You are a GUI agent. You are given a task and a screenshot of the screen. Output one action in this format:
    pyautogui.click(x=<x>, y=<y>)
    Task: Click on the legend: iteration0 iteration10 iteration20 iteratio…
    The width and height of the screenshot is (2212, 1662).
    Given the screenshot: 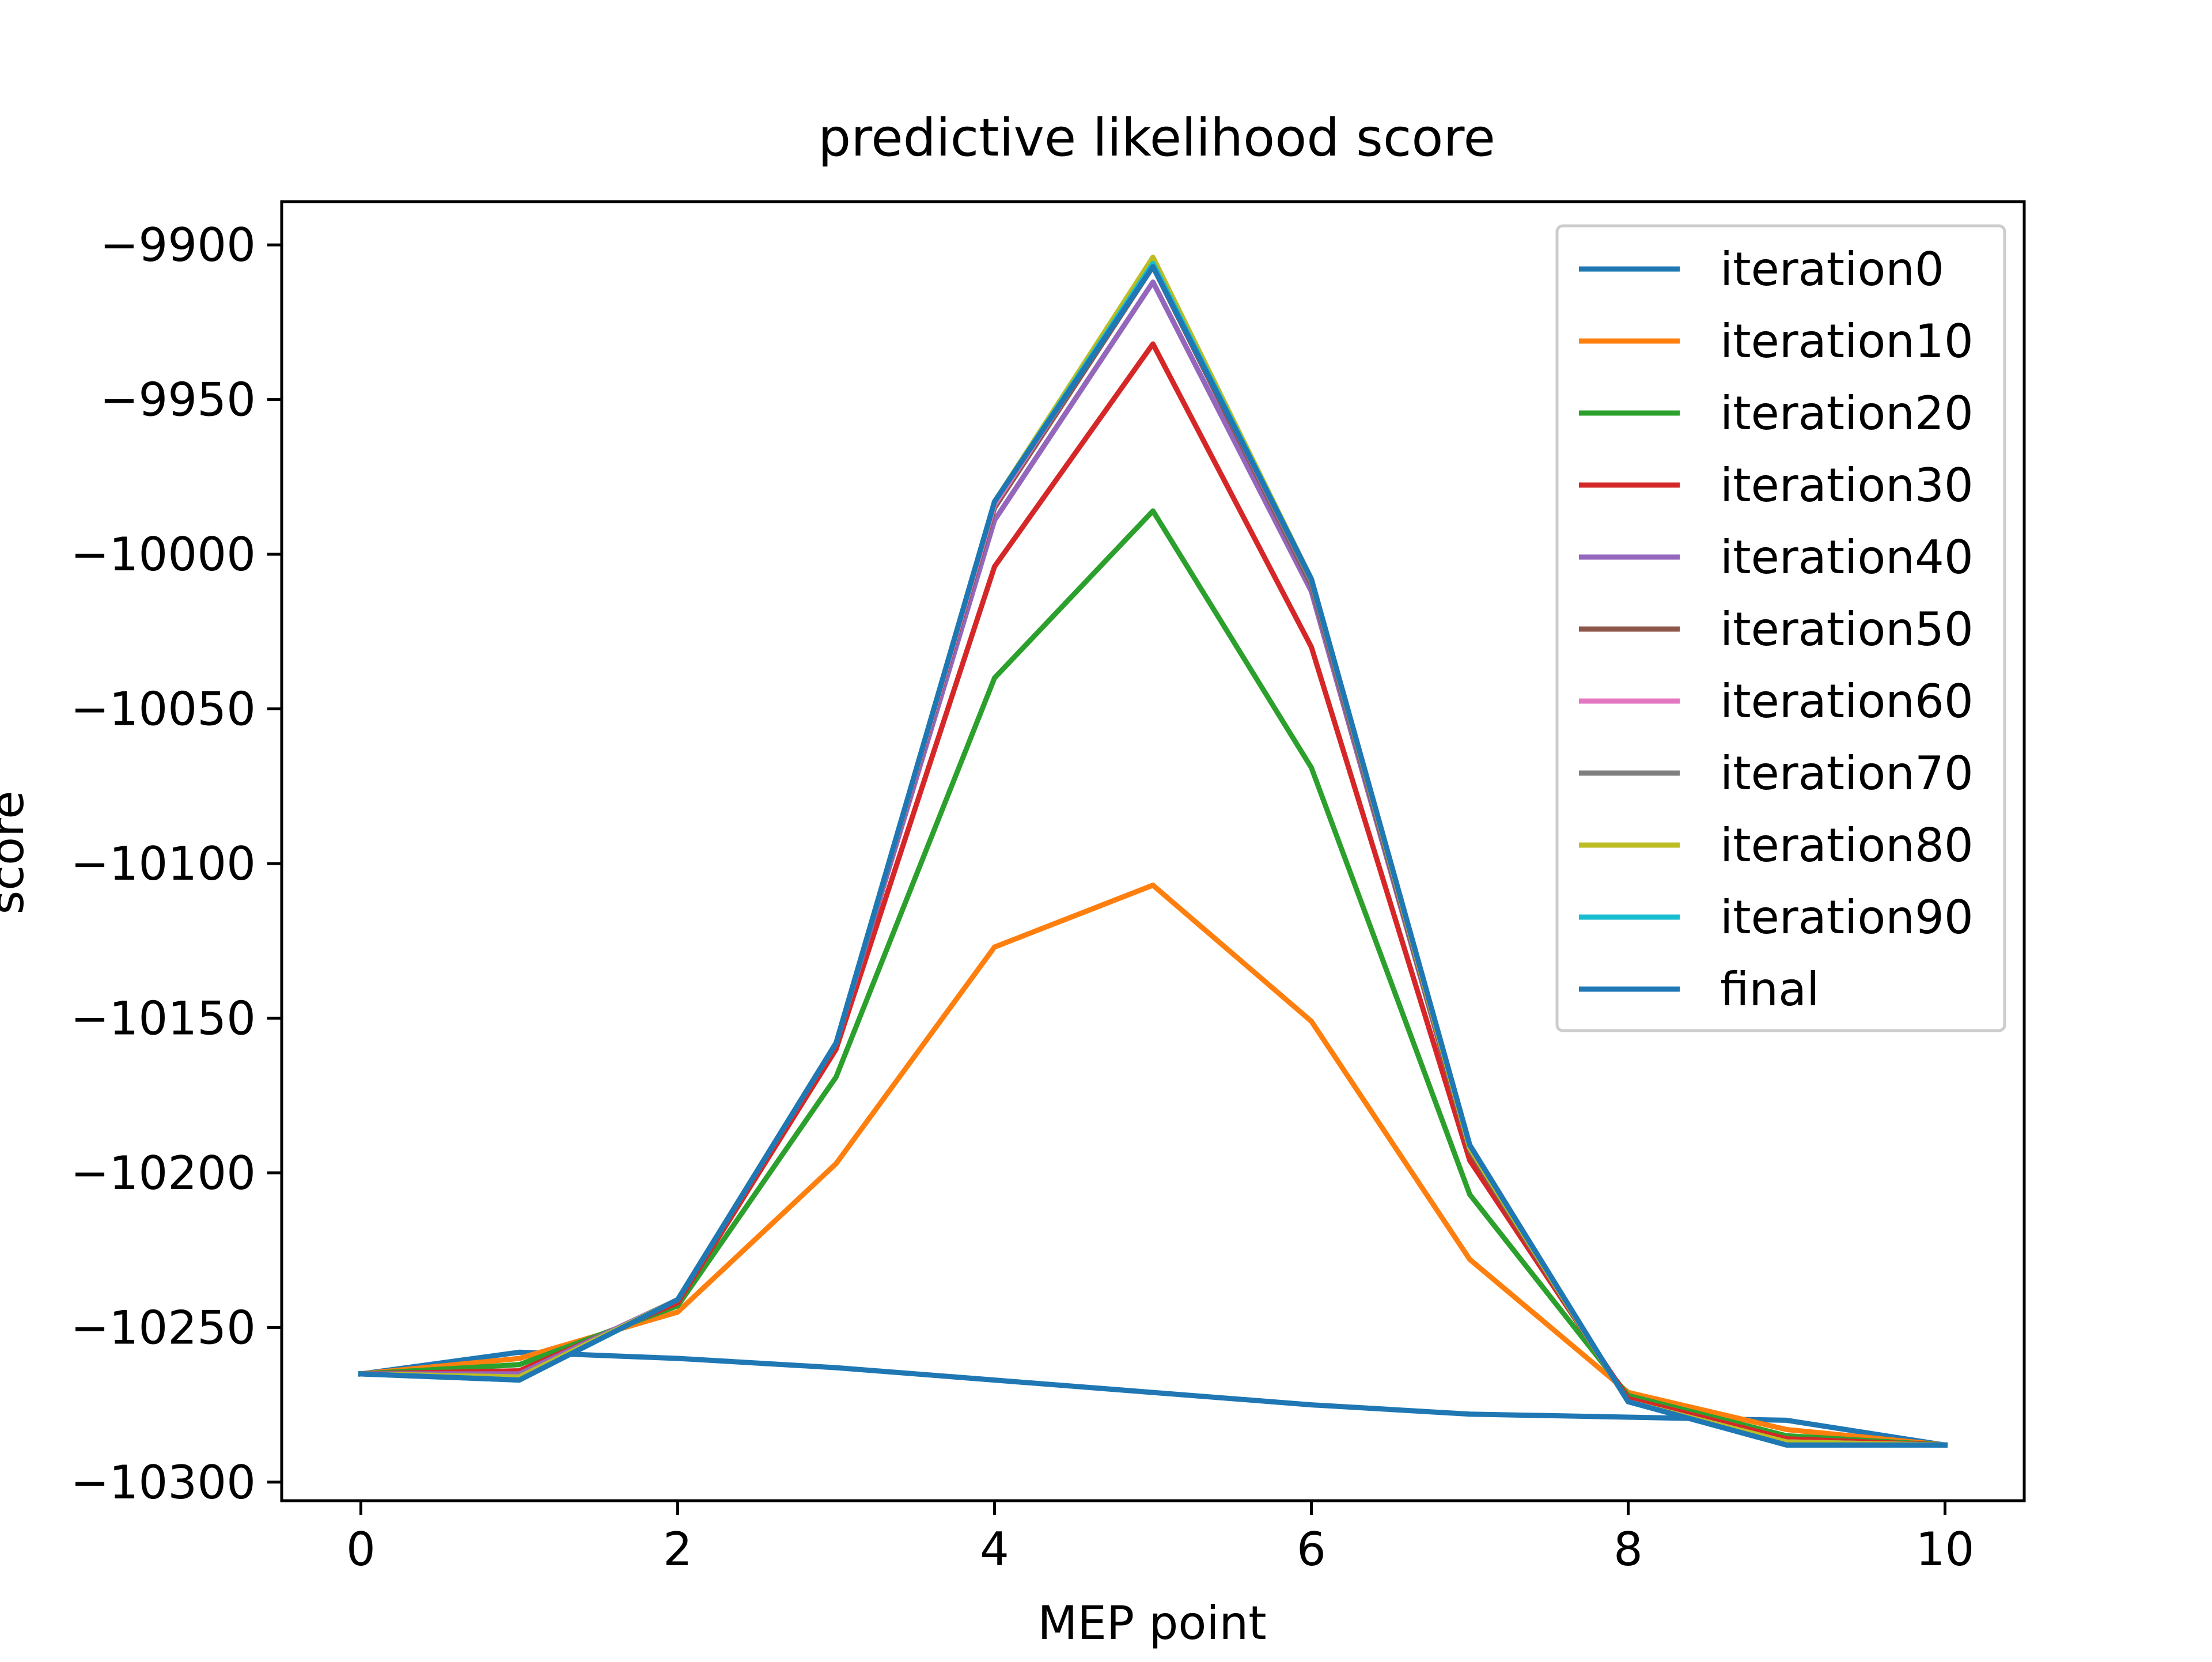 What is the action you would take?
    pyautogui.click(x=1780, y=628)
    